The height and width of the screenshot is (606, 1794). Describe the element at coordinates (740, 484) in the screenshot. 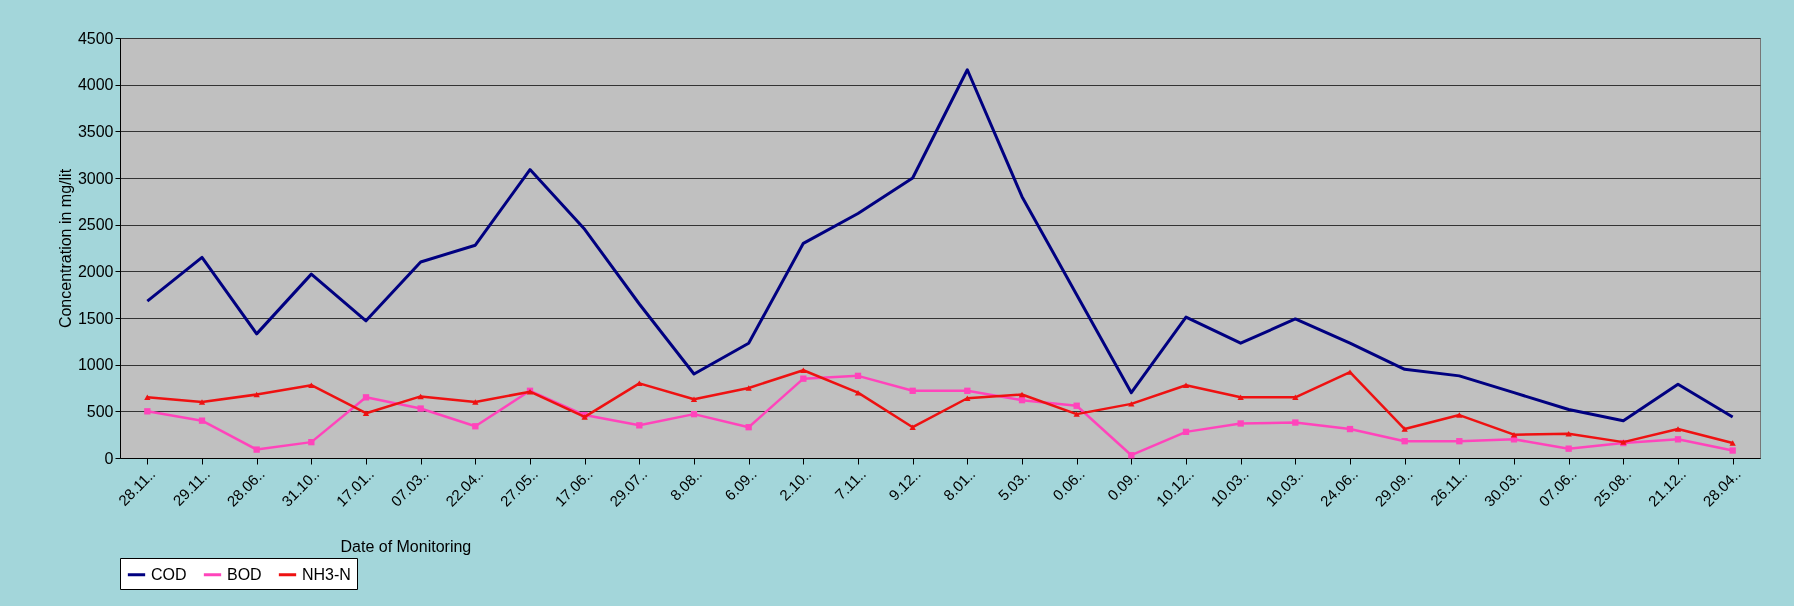

I see `x-tick-label: 6.09..` at that location.